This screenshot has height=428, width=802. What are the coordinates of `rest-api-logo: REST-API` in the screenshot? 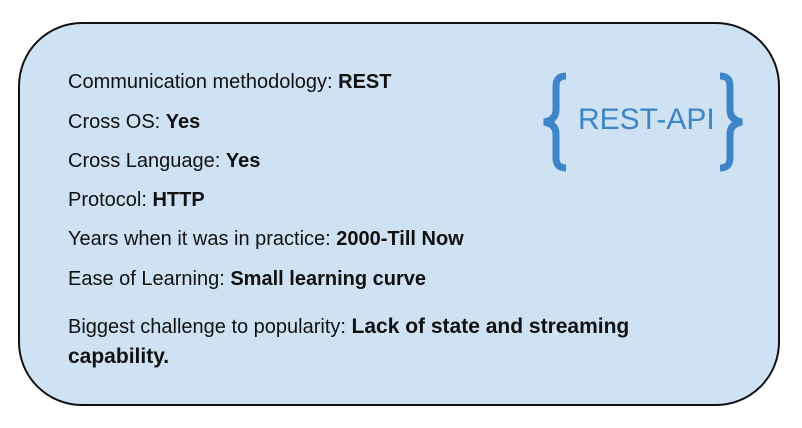 It's located at (656, 122).